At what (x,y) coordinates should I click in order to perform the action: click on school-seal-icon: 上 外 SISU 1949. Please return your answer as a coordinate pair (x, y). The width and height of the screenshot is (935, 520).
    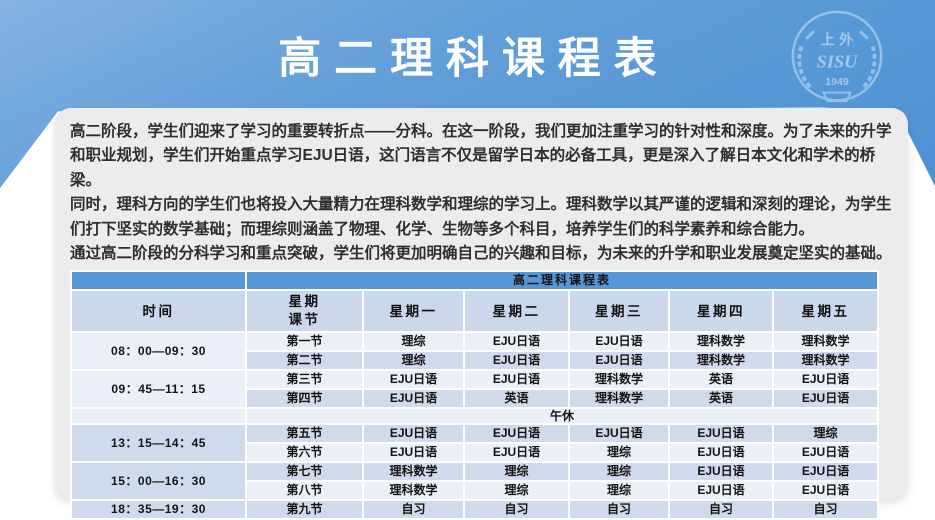
    Looking at the image, I should click on (837, 56).